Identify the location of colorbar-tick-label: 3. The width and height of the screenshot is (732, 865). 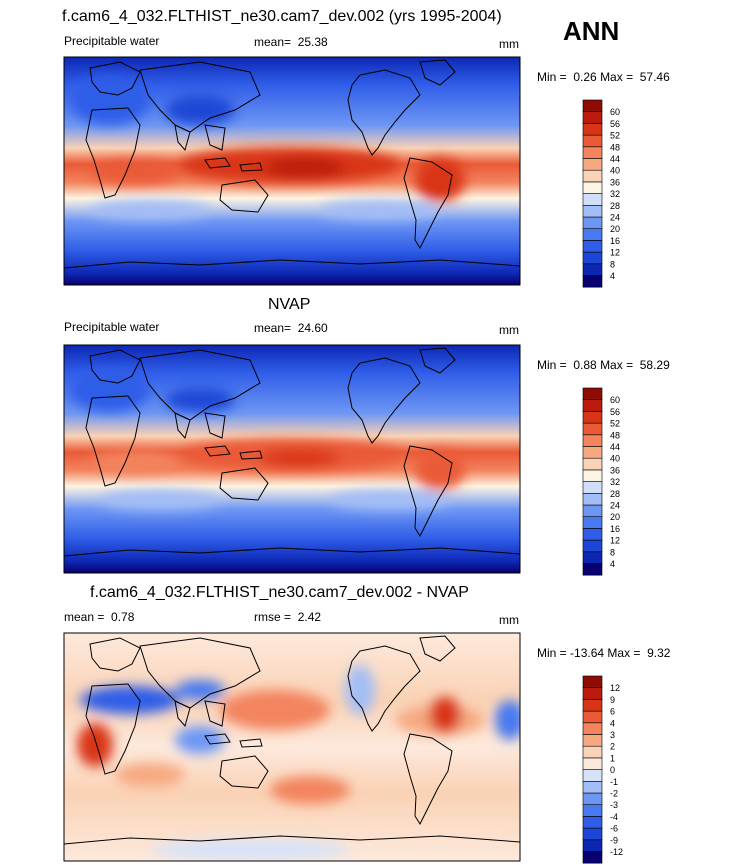
(612, 735).